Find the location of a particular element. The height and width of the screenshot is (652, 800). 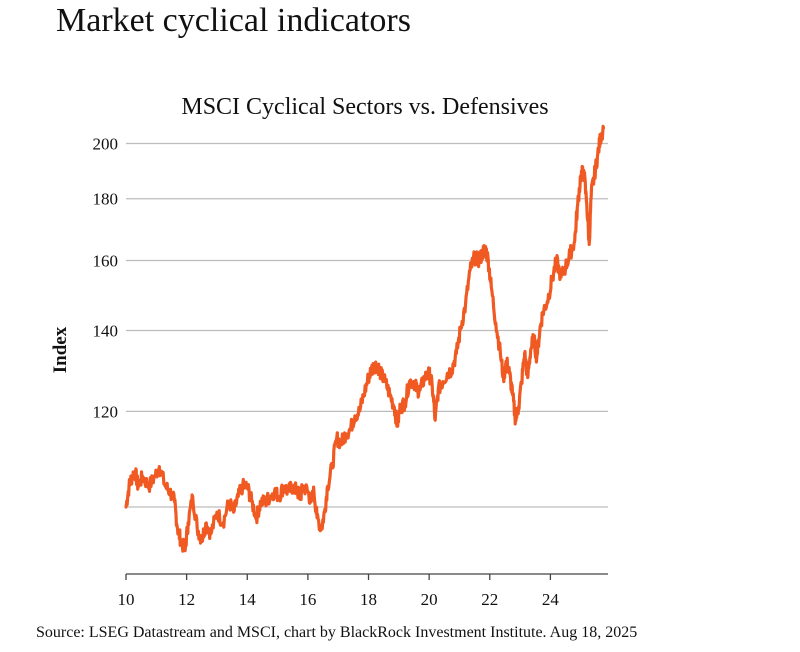

x-tick-label: 24 is located at coordinates (551, 599).